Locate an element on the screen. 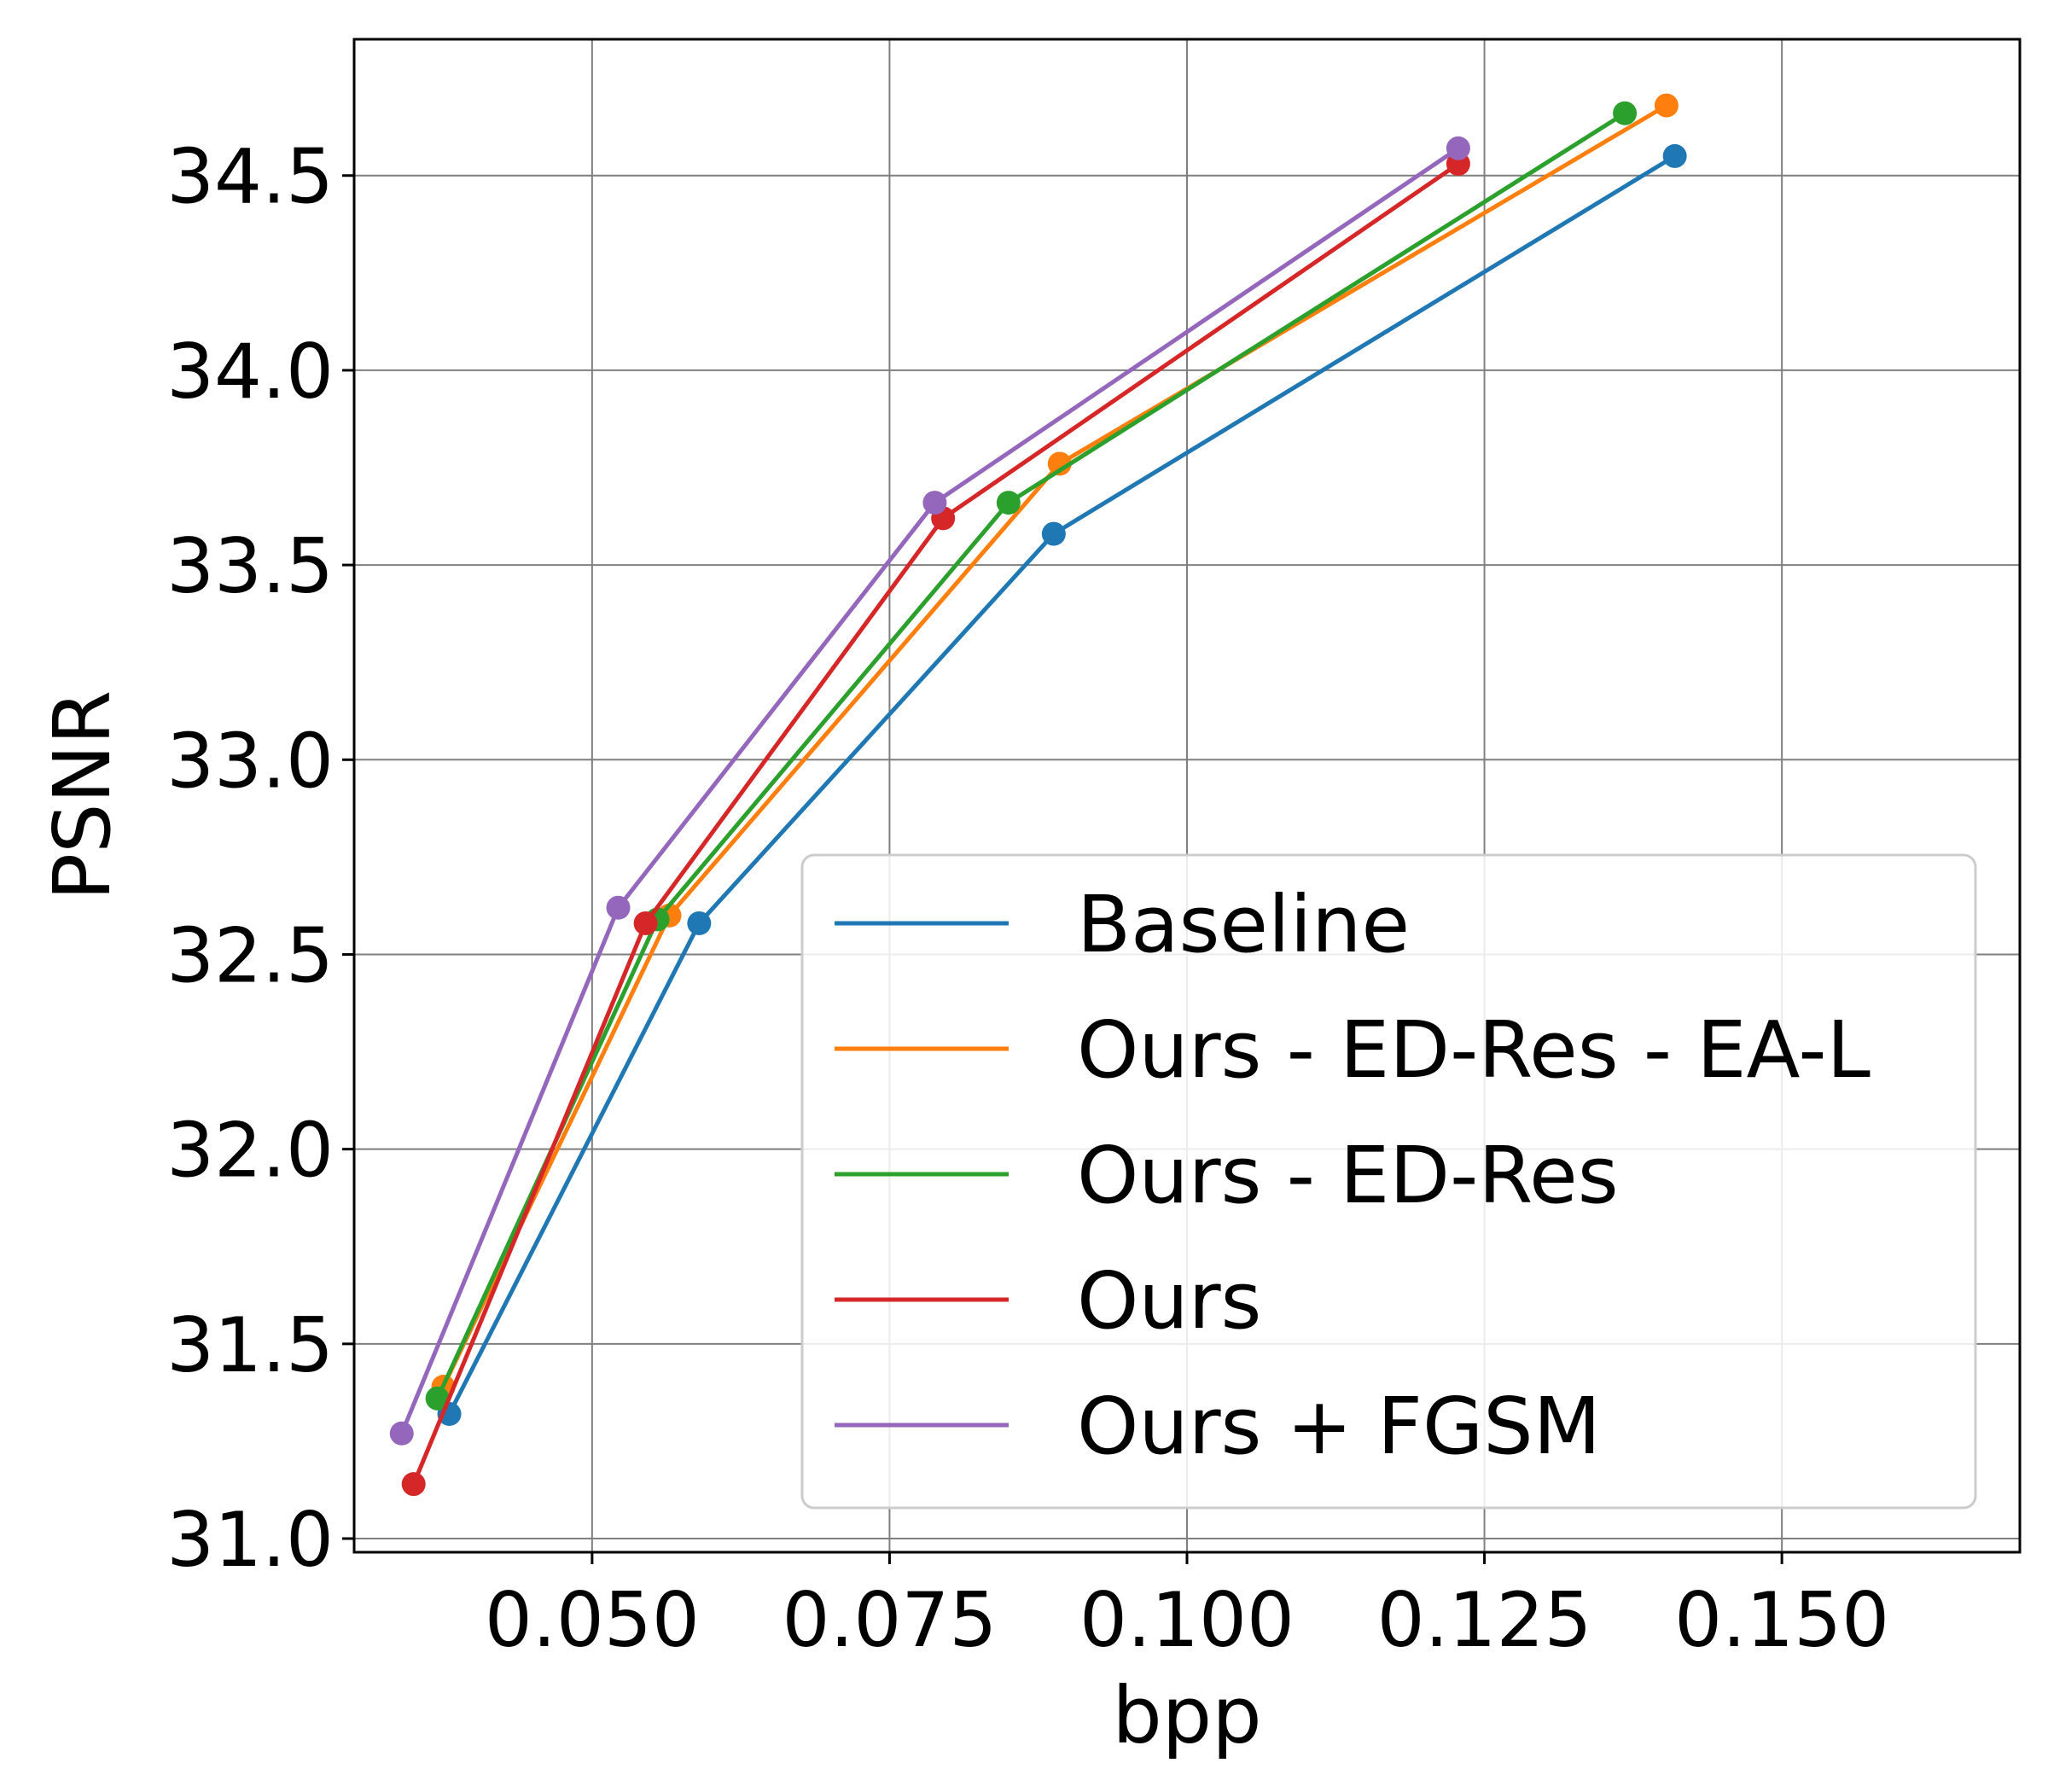  x-tick-label: 0.150 is located at coordinates (1782, 1620).